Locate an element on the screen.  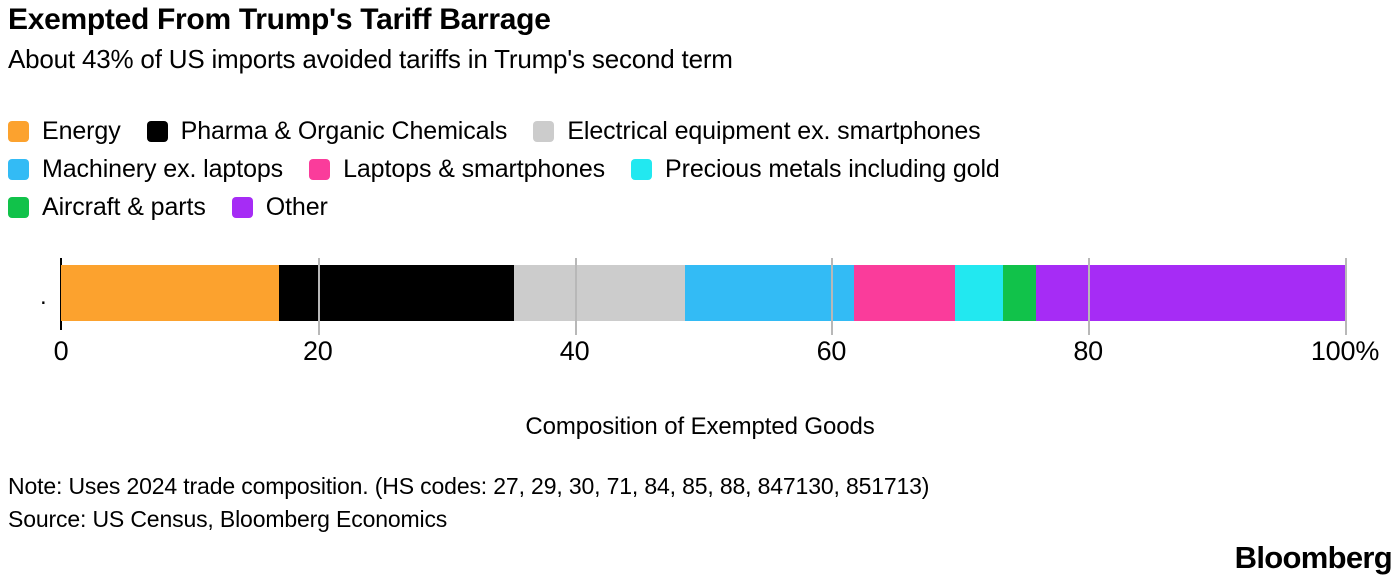
legend-item-label: Other is located at coordinates (296, 207).